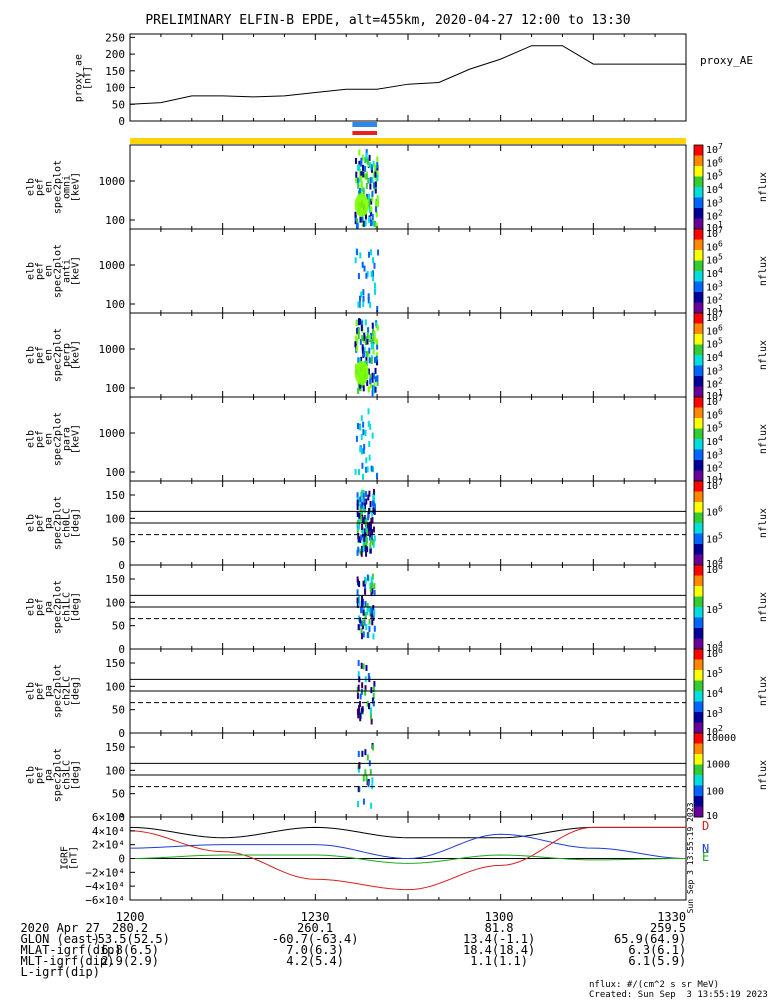  Describe the element at coordinates (714, 162) in the screenshot. I see `colorbar-tick-label: 10⁶` at that location.